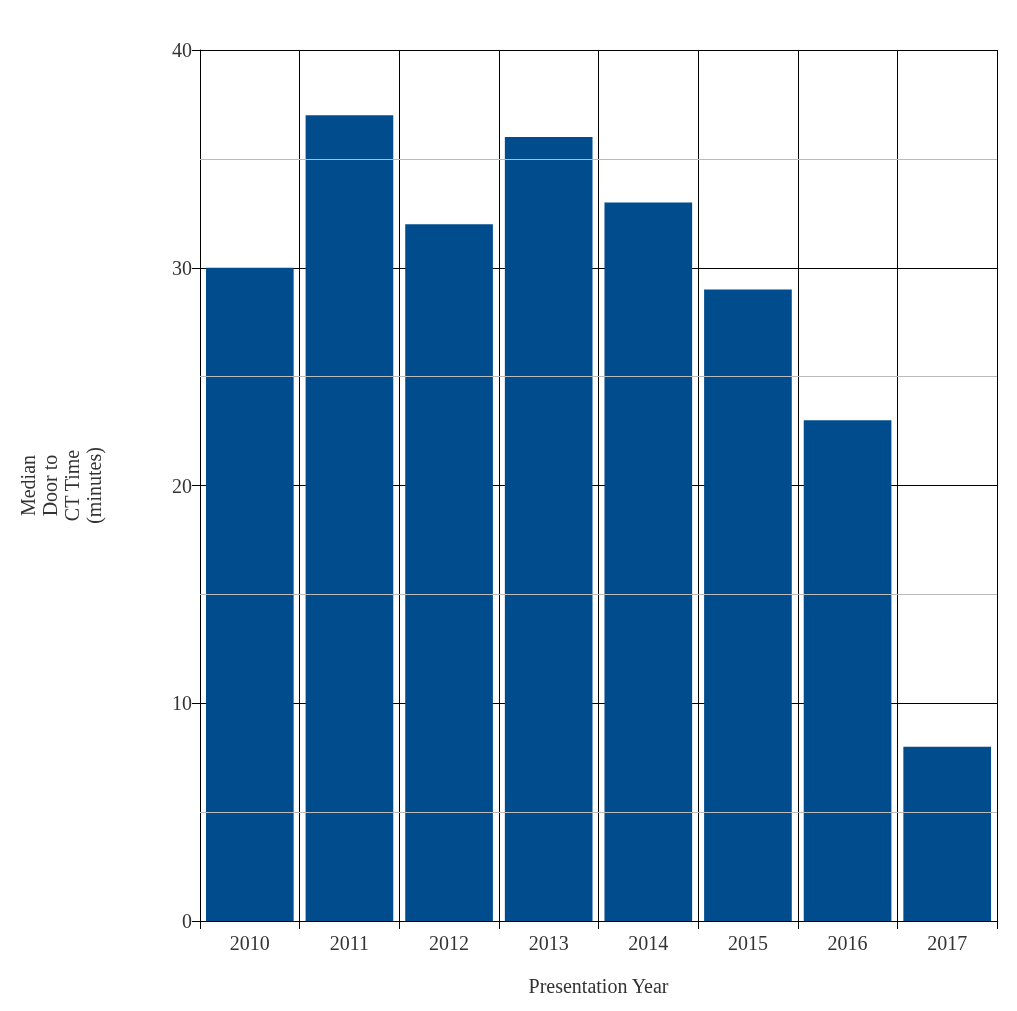 Image resolution: width=1017 pixels, height=1011 pixels. I want to click on y-tick-label: 10, so click(182, 703).